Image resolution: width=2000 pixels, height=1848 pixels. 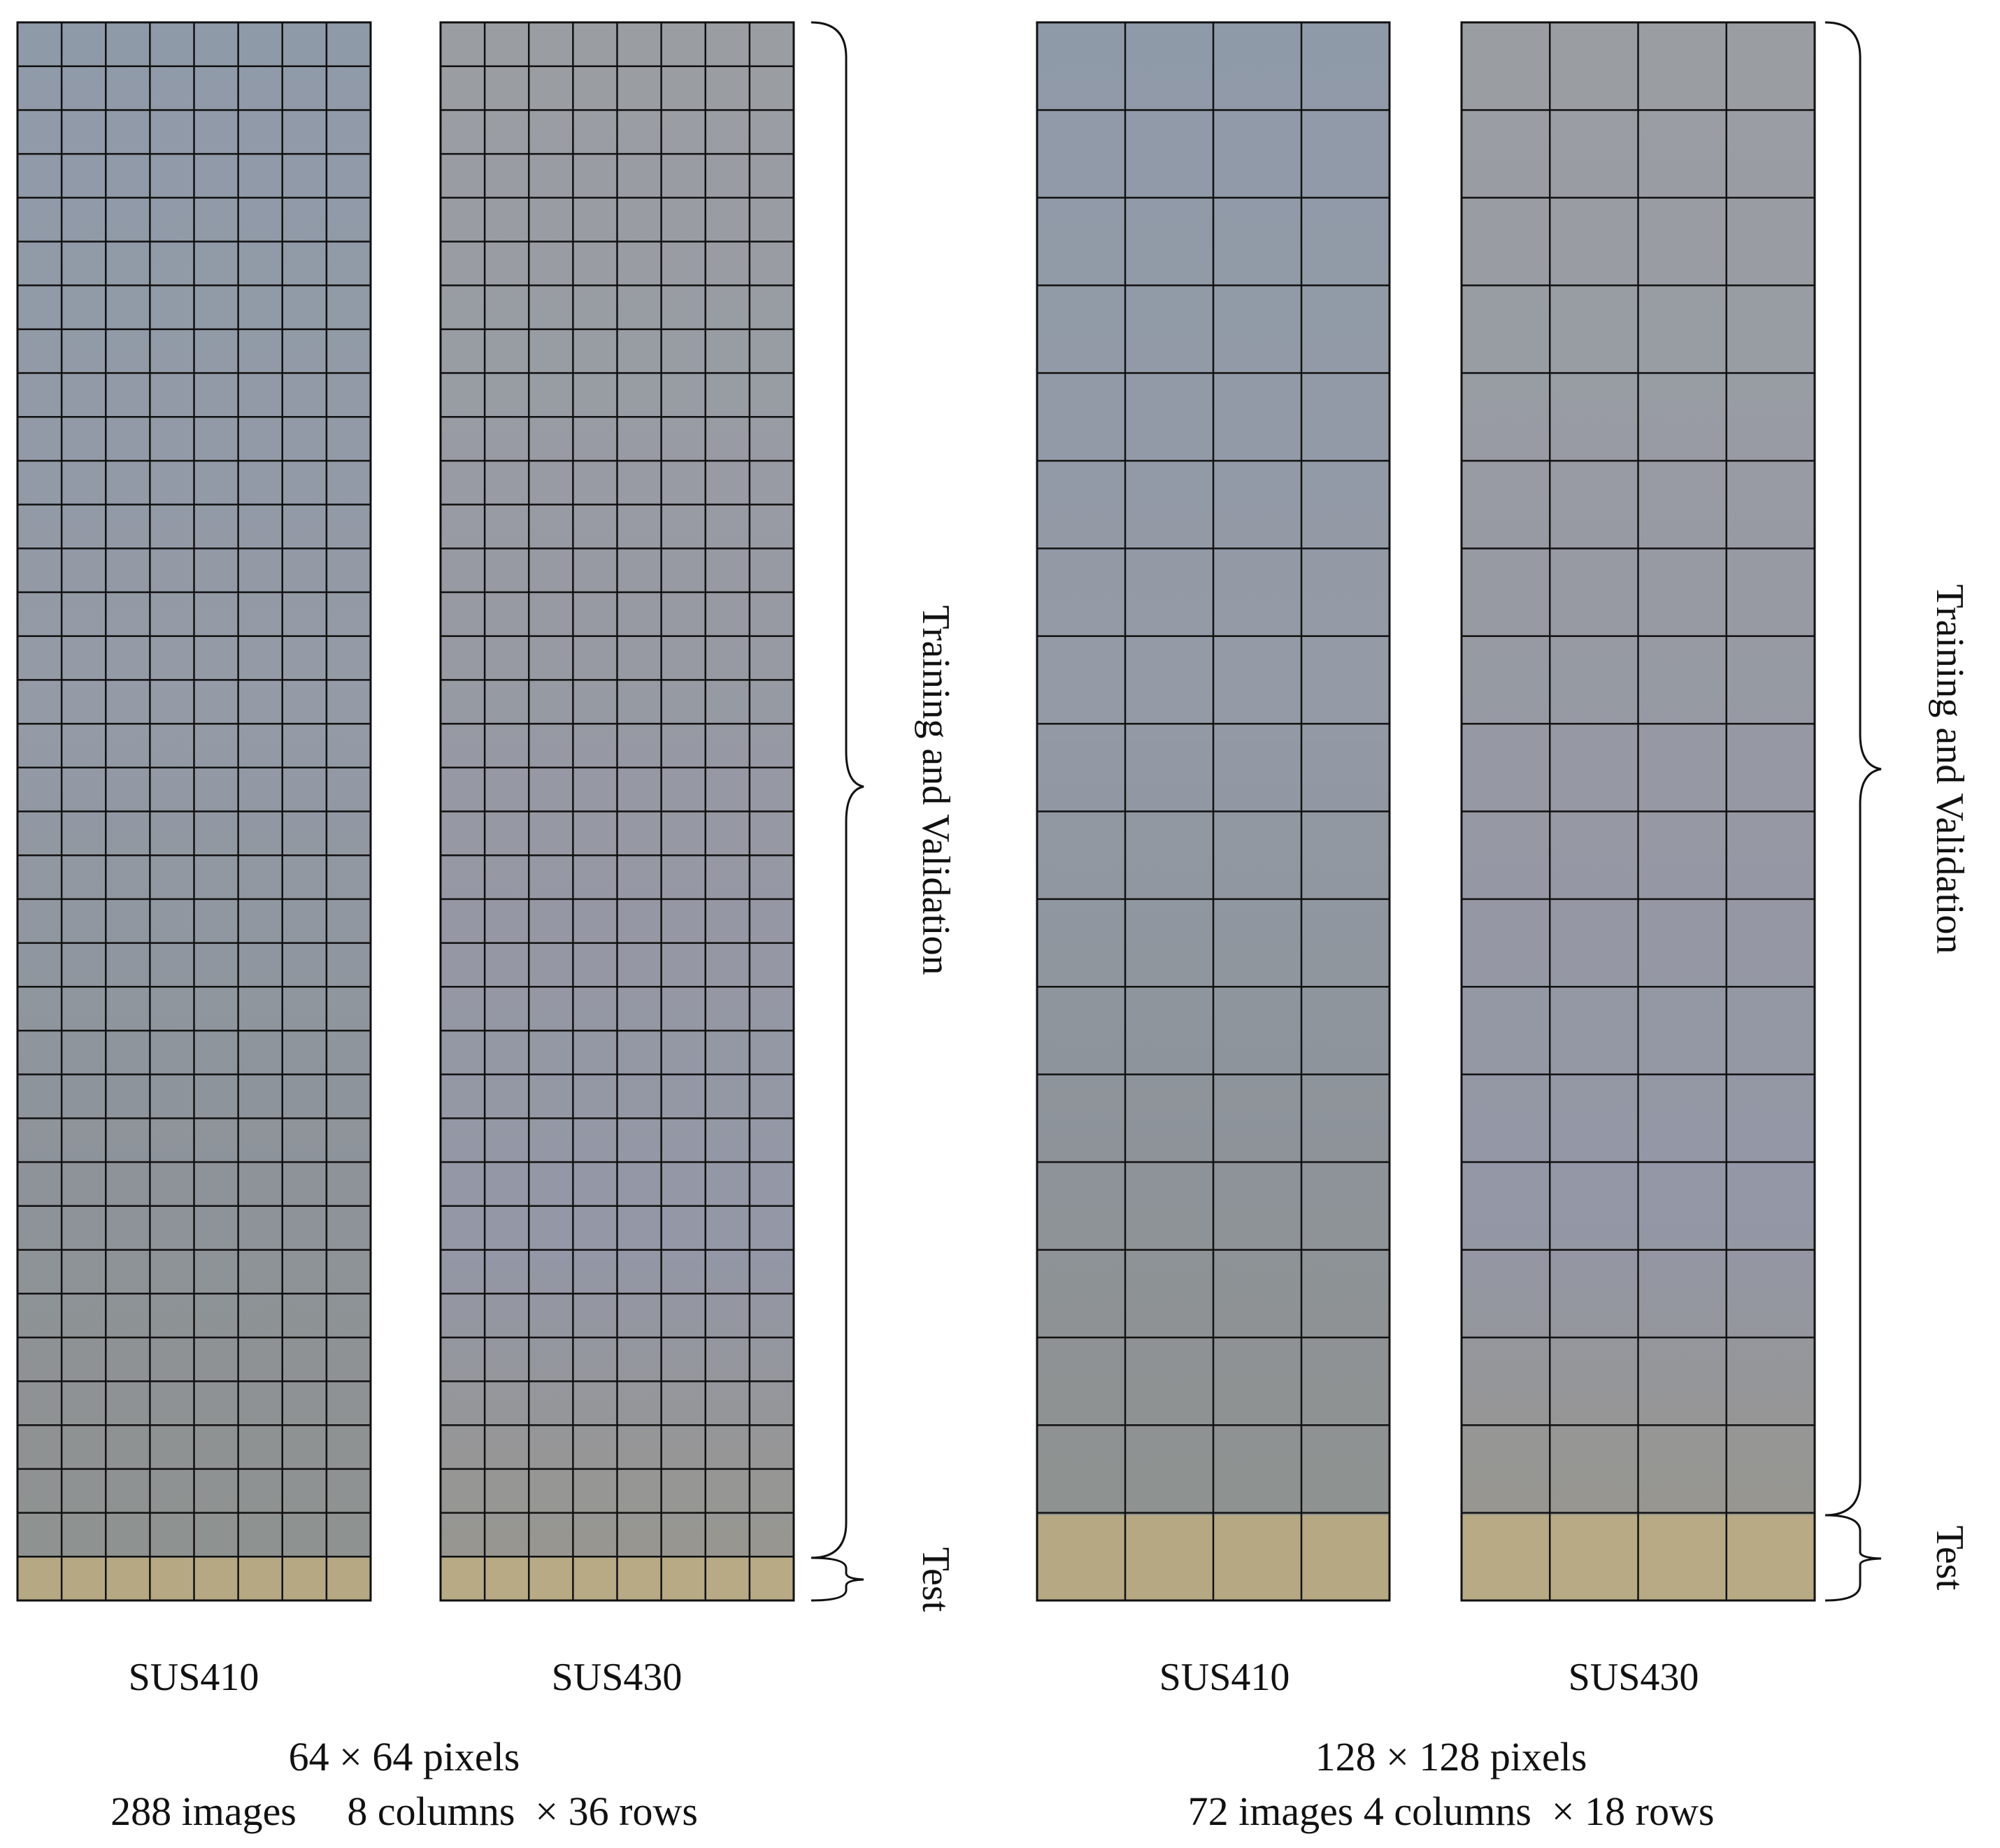 I want to click on caption-count-64: 288 images 8 columns × 36 rows, so click(x=404, y=1811).